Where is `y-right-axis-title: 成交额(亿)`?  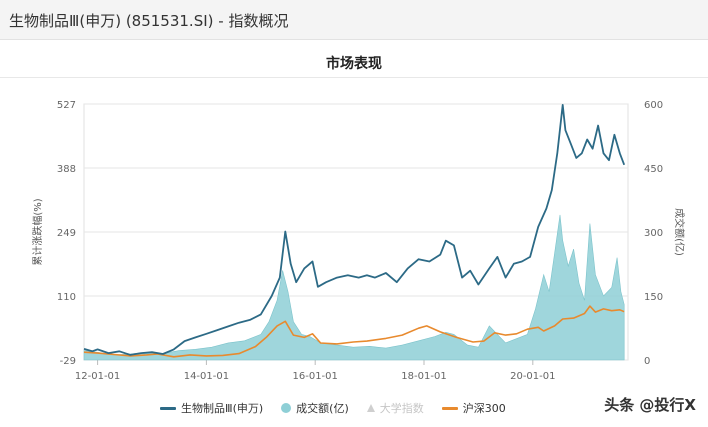 y-right-axis-title: 成交额(亿) is located at coordinates (679, 232).